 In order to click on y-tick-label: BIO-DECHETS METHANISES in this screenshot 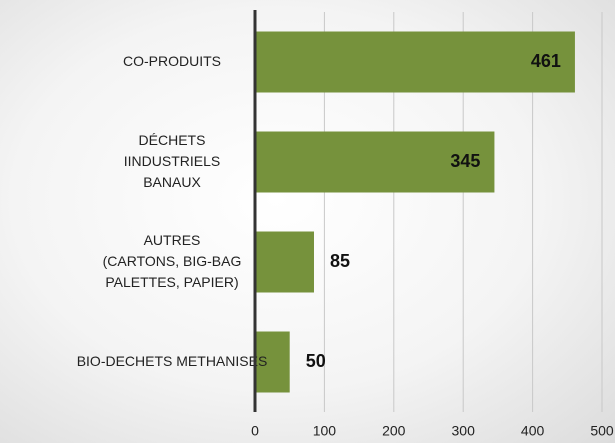, I will do `click(172, 361)`.